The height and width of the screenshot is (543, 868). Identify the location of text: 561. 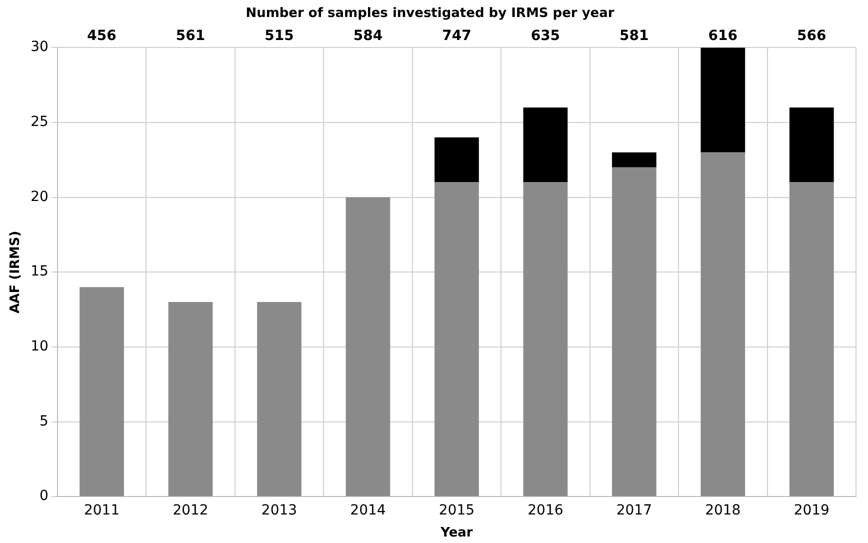
(191, 36).